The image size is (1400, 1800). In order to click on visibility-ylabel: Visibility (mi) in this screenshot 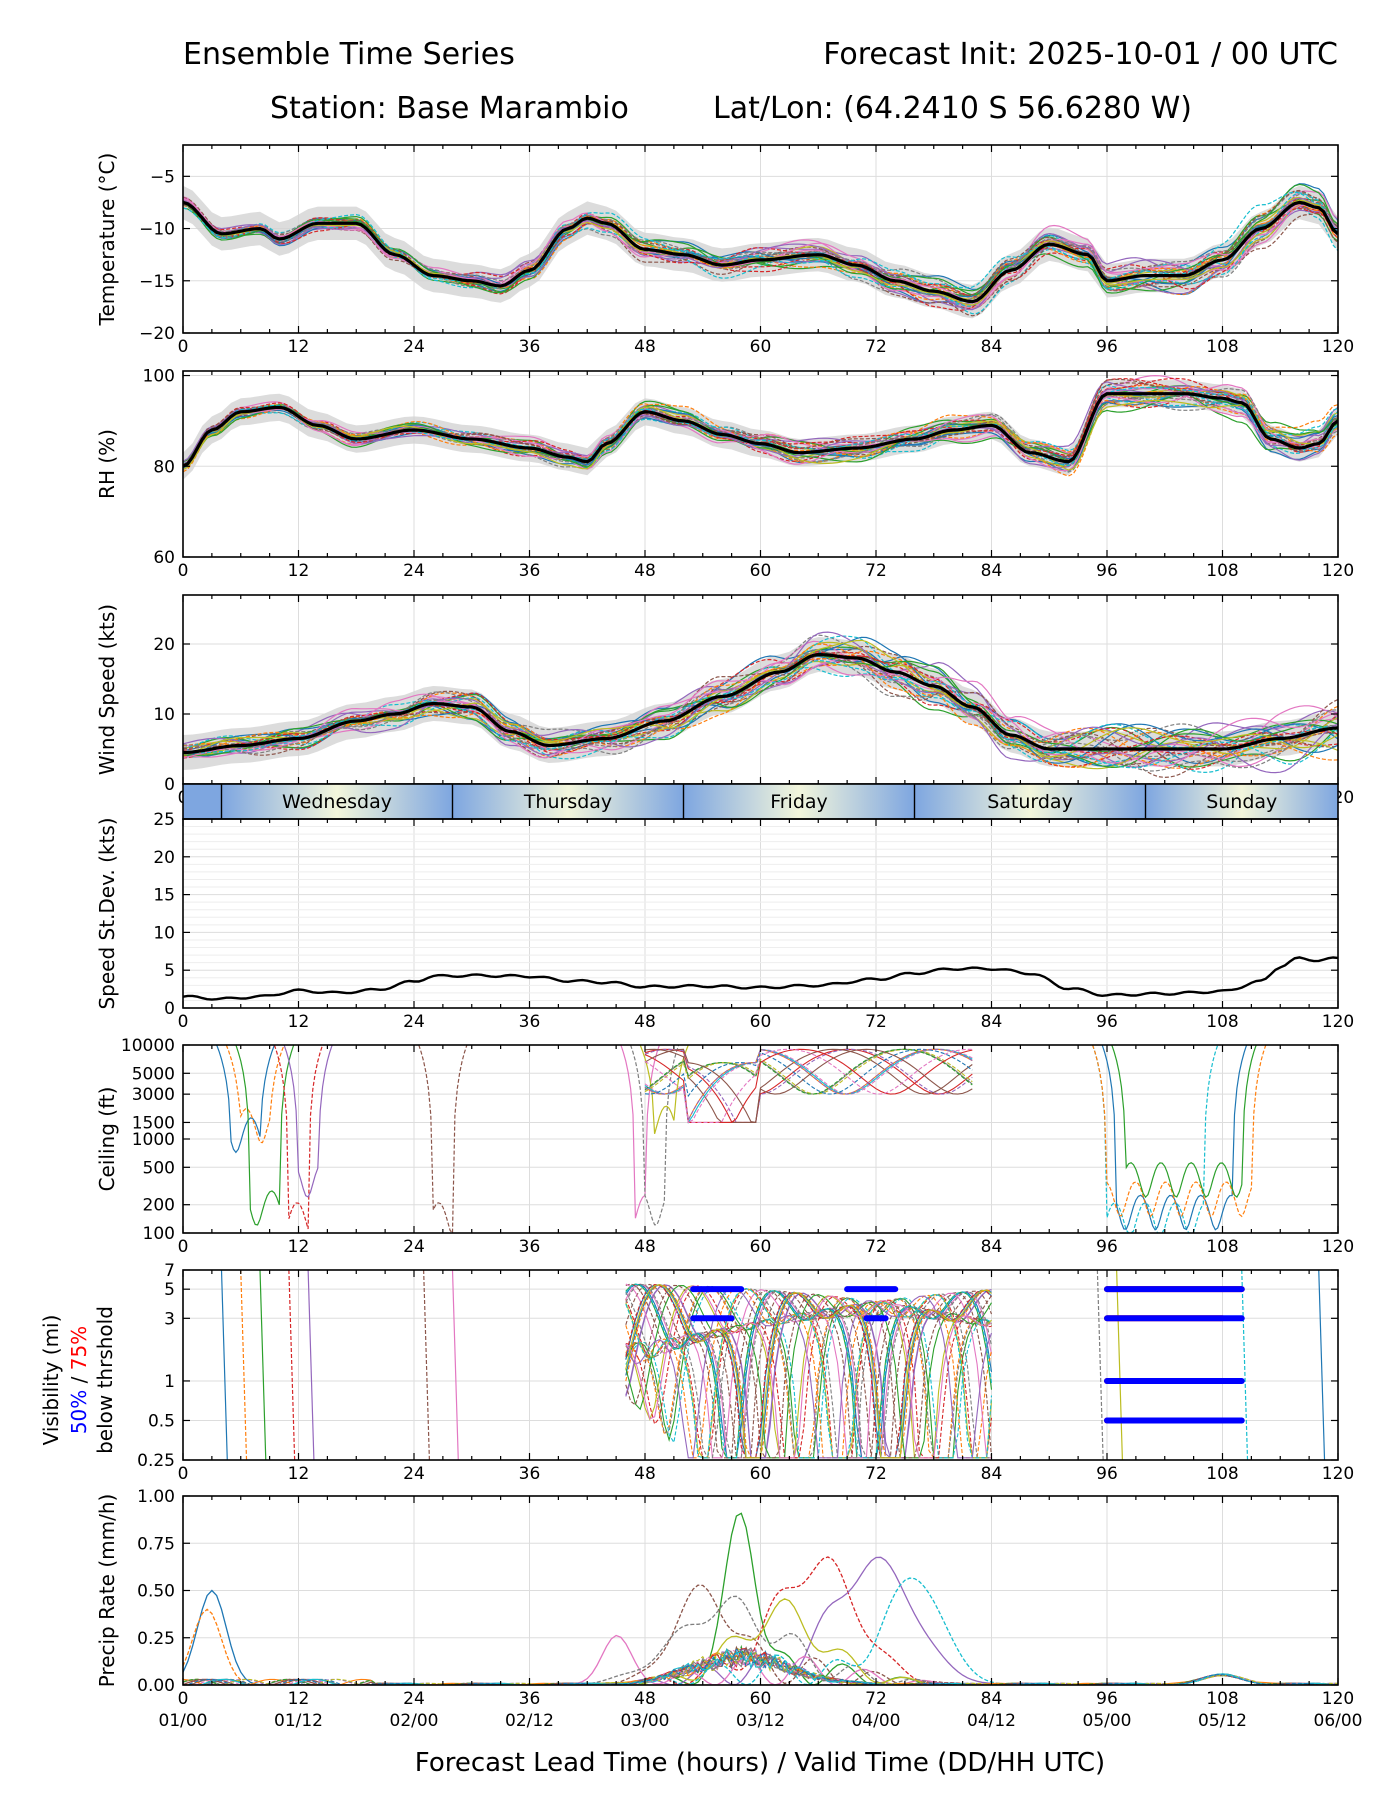, I will do `click(51, 1380)`.